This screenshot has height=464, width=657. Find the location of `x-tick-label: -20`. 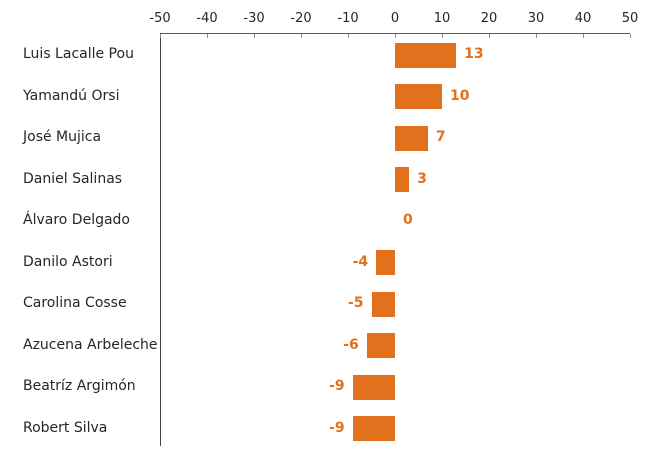

x-tick-label: -20 is located at coordinates (301, 18).